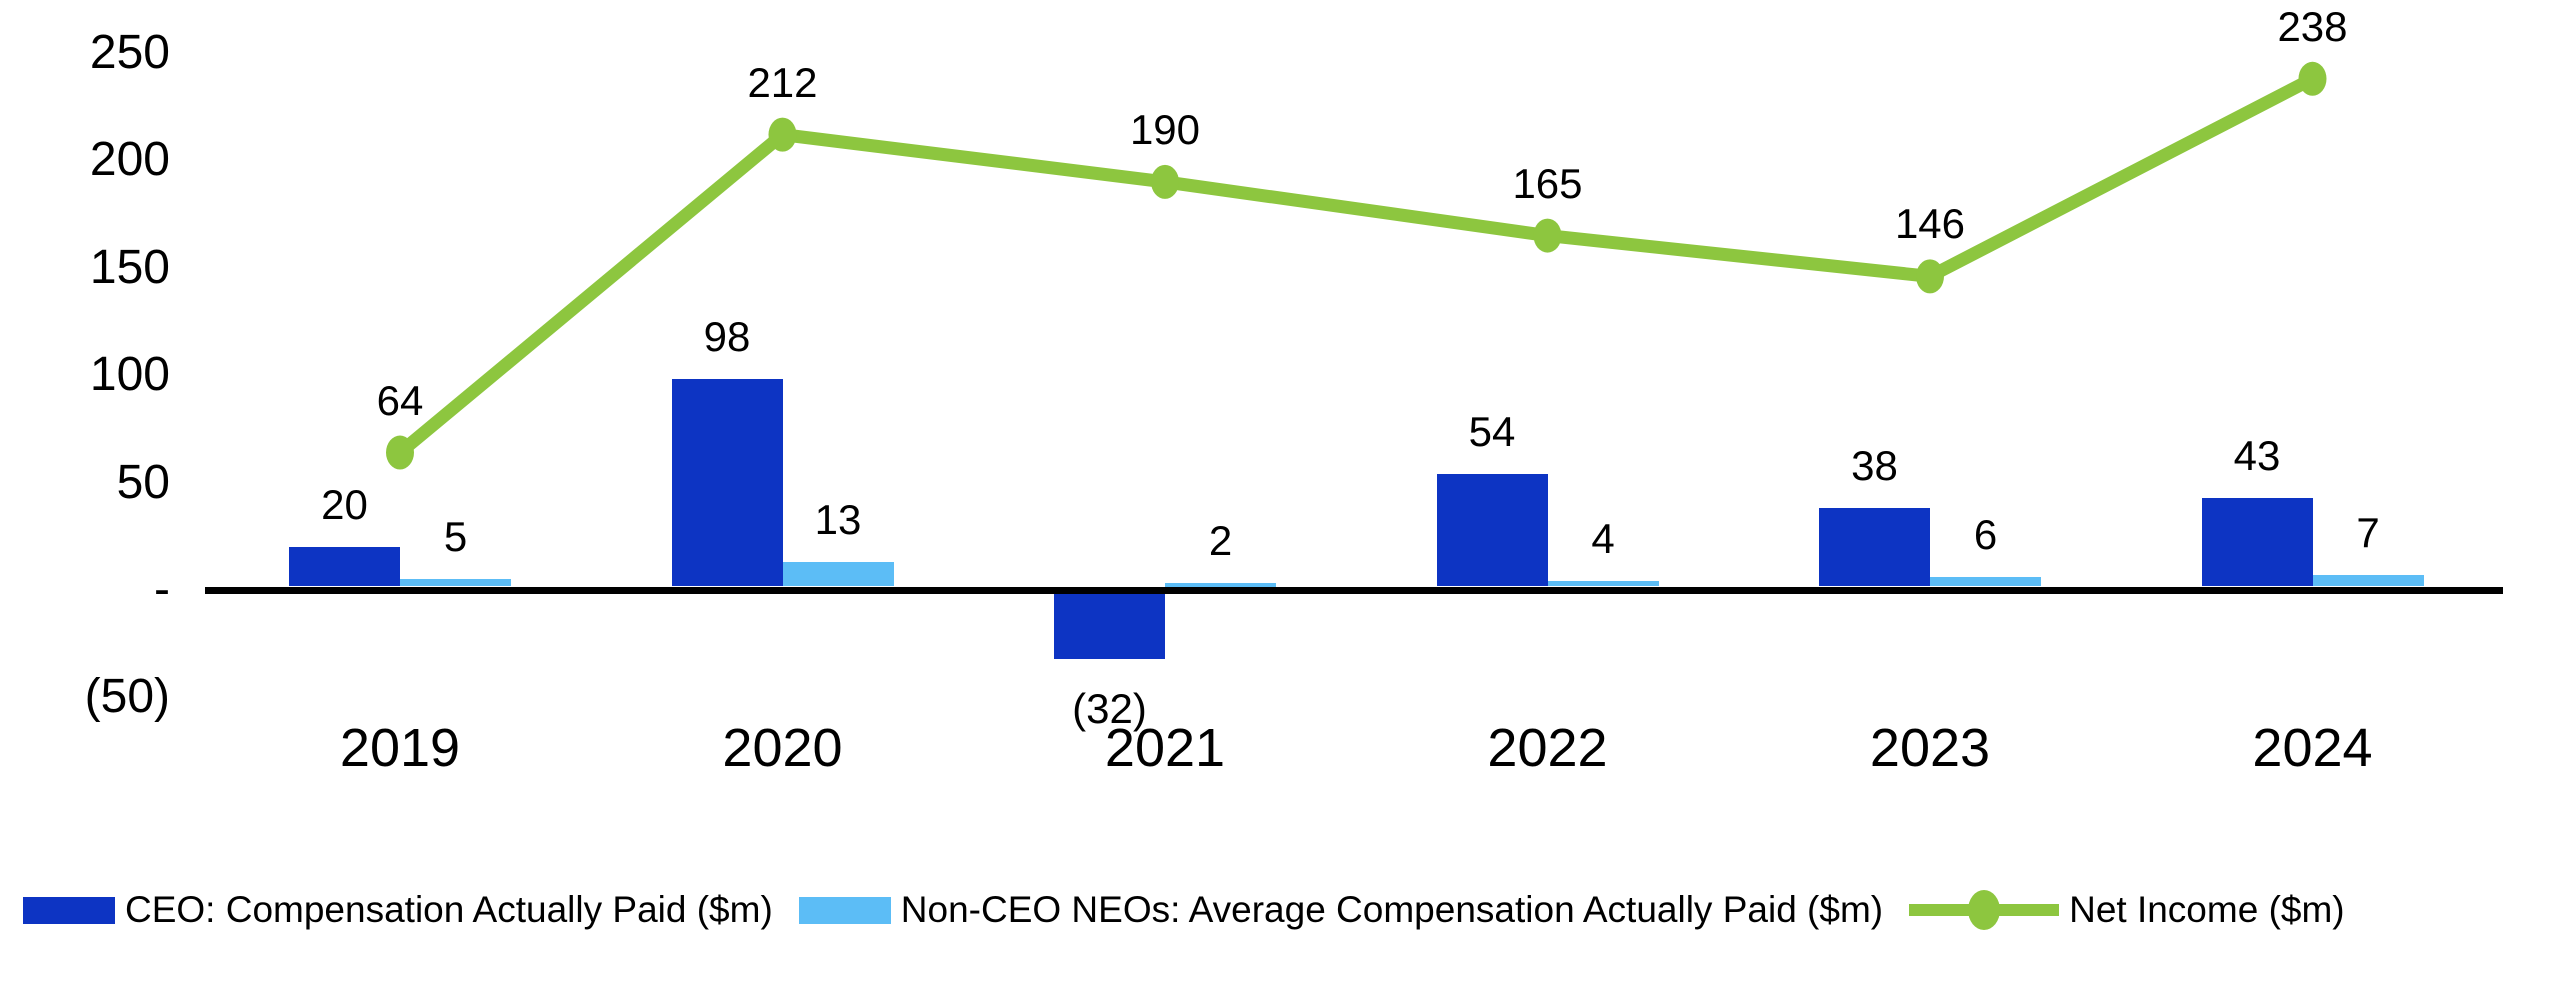 This screenshot has width=2561, height=1001. Describe the element at coordinates (2368, 532) in the screenshot. I see `non-ceo-bar-value-label: 7` at that location.